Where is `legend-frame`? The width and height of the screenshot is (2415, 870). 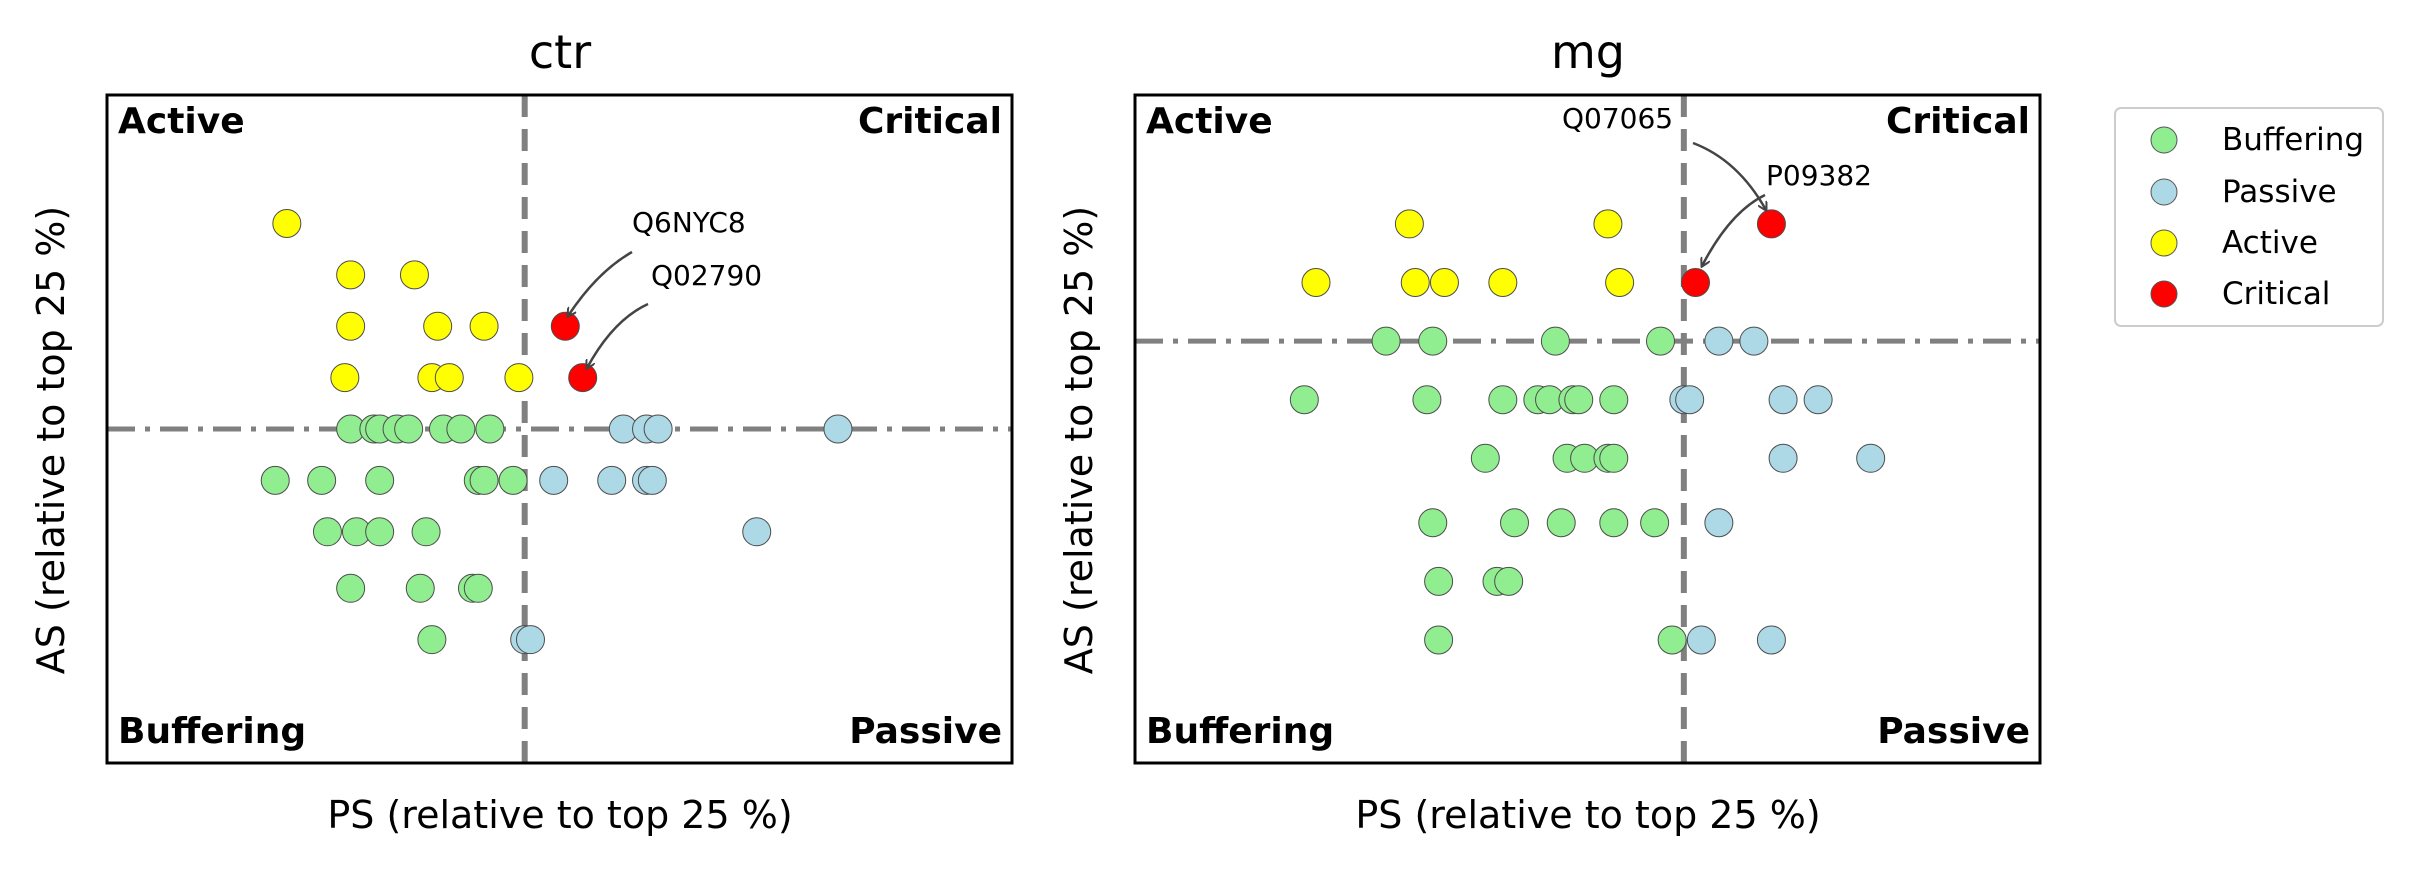
legend-frame is located at coordinates (2249, 217).